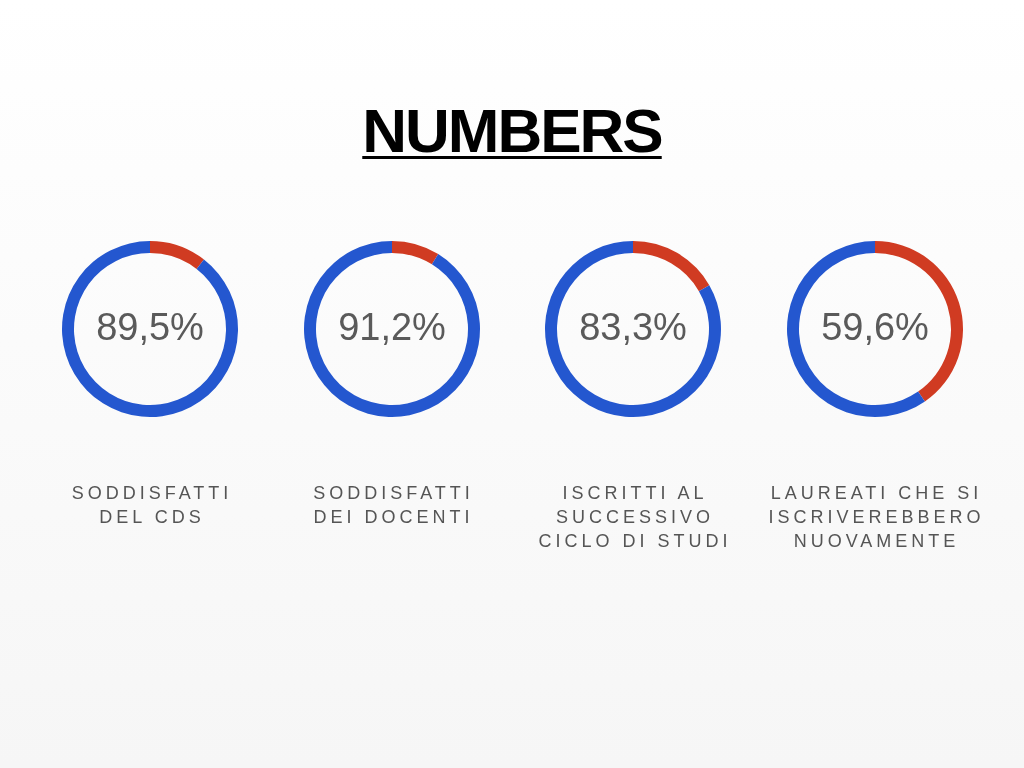  I want to click on data-label: 91,2%, so click(391, 327).